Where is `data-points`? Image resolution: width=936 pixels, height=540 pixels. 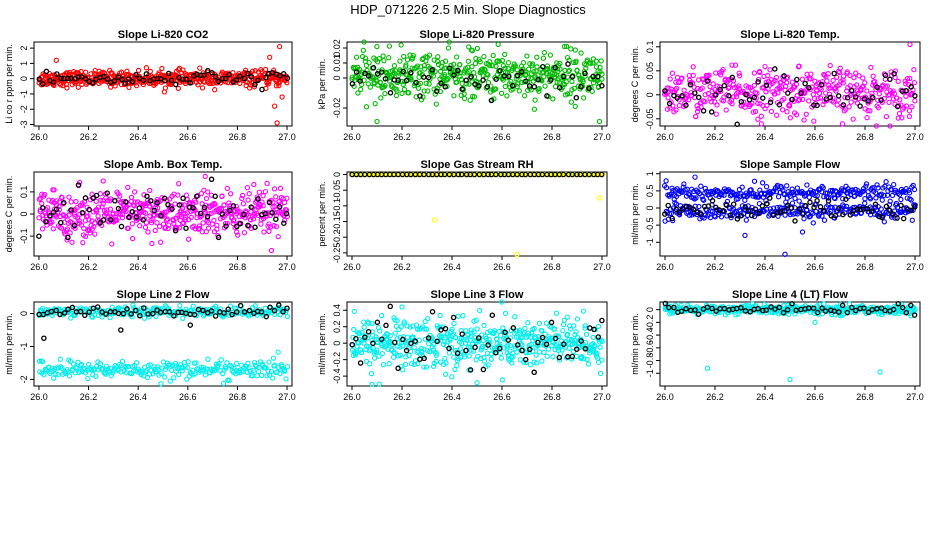 data-points is located at coordinates (477, 343).